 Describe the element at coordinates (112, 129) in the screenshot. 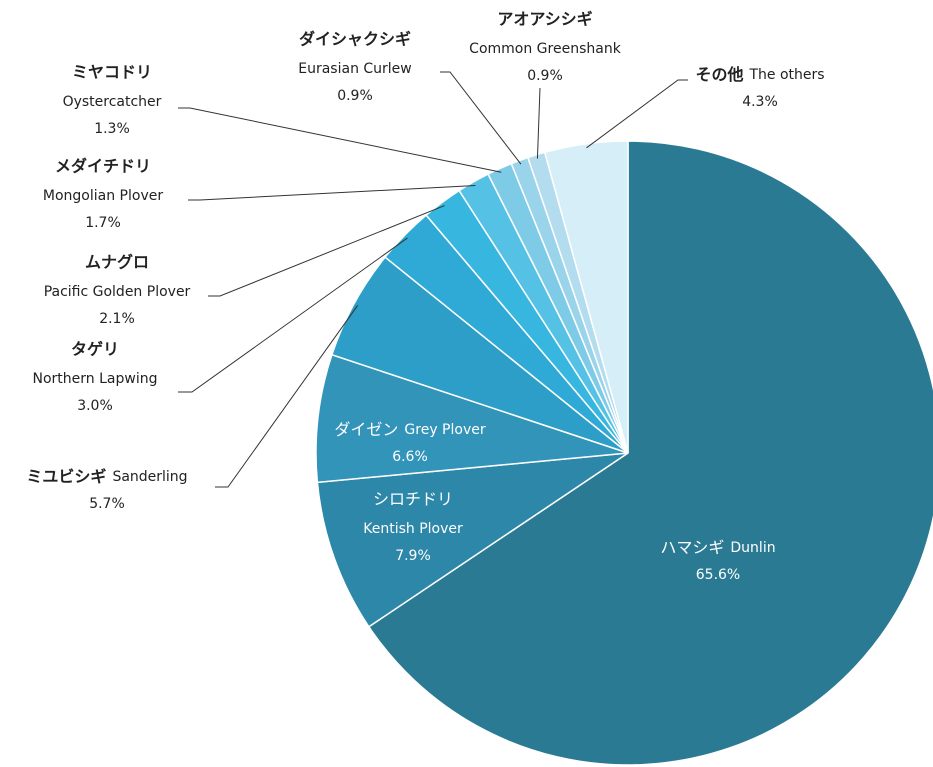

I see `value-label: 1.3%` at that location.